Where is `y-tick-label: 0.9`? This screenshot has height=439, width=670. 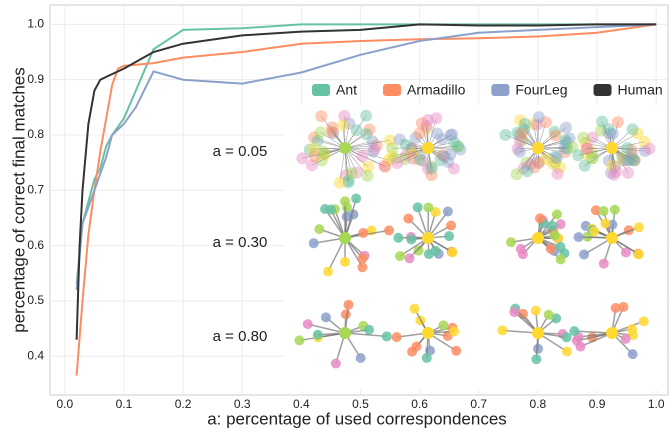 y-tick-label: 0.9 is located at coordinates (35, 79).